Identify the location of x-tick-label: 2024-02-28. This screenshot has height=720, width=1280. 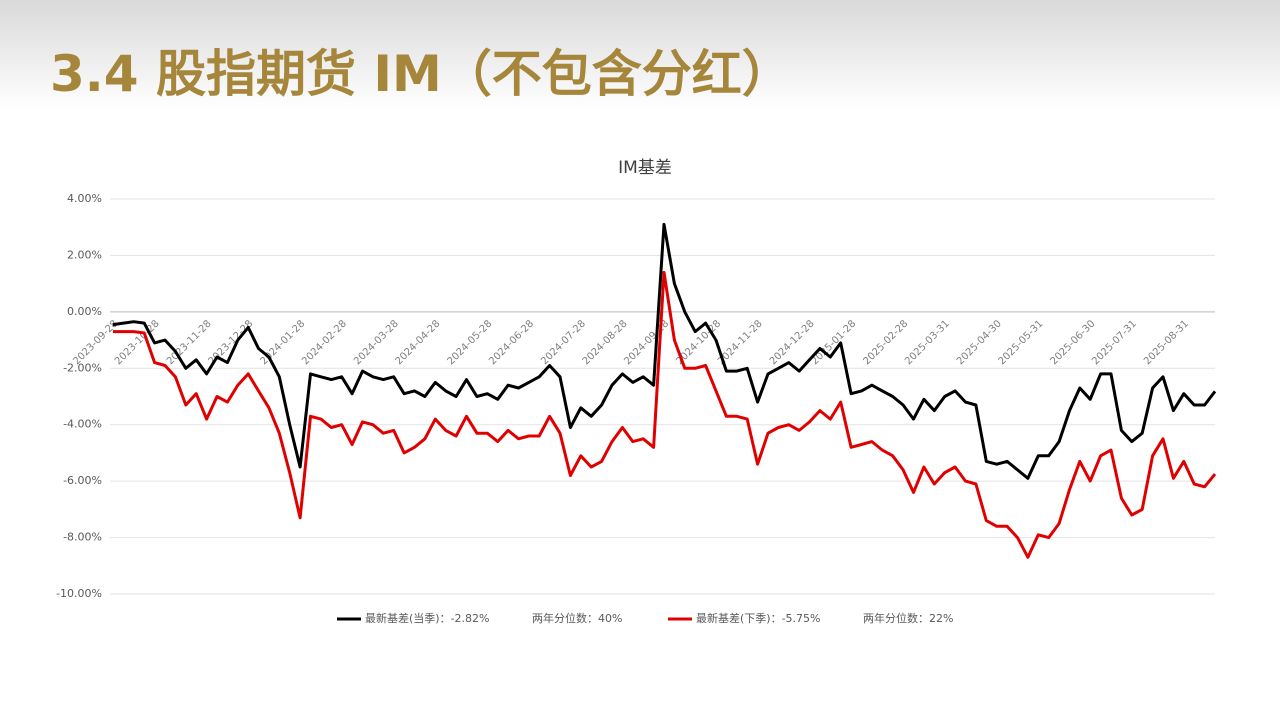
(324, 342).